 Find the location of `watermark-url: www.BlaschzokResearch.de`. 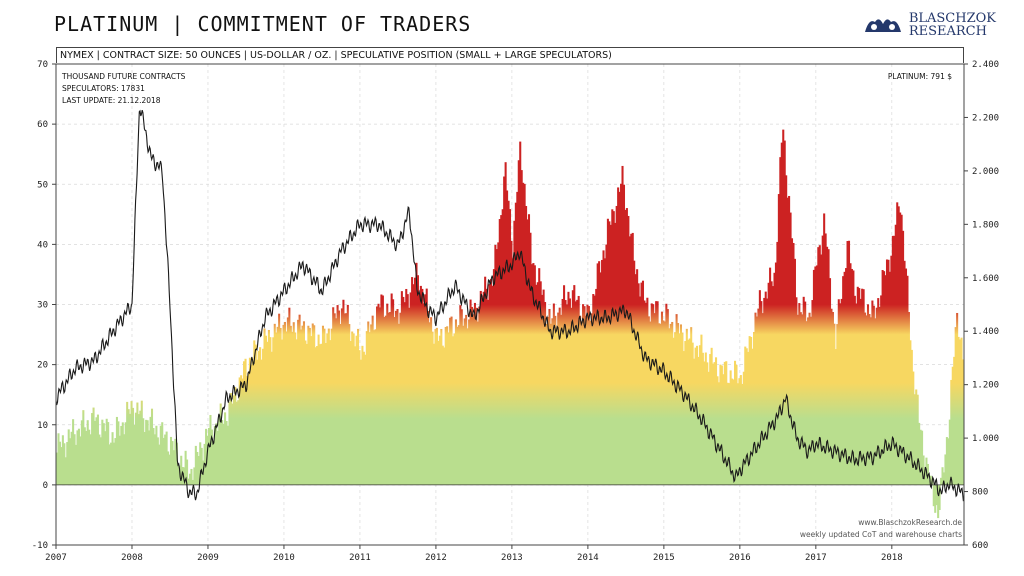

watermark-url: www.BlaschzokResearch.de is located at coordinates (910, 522).